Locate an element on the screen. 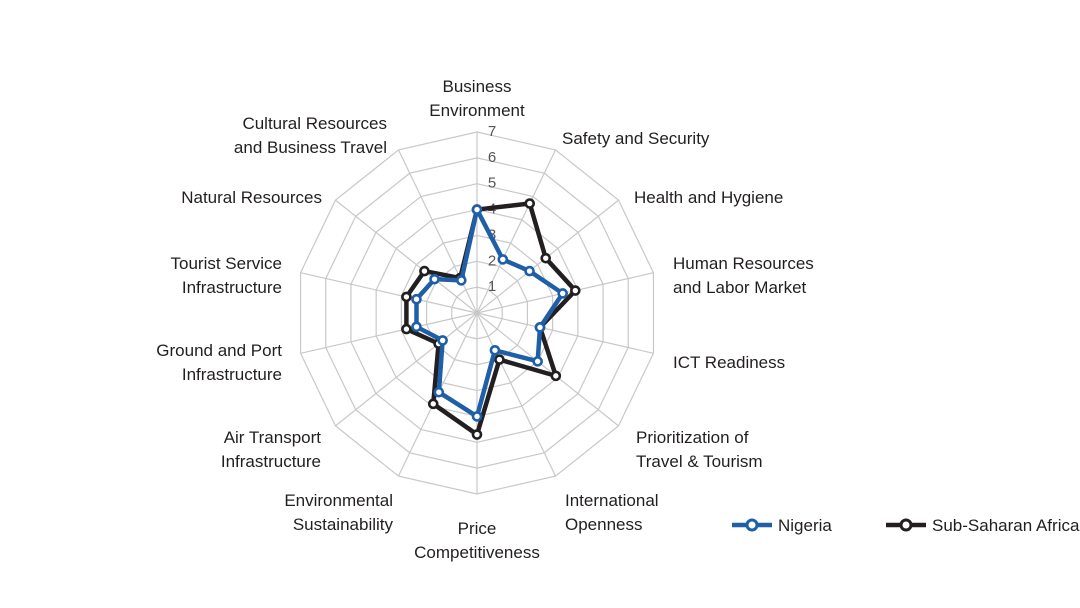 This screenshot has width=1080, height=608. legend-item: Sub-Saharan Africa is located at coordinates (983, 525).